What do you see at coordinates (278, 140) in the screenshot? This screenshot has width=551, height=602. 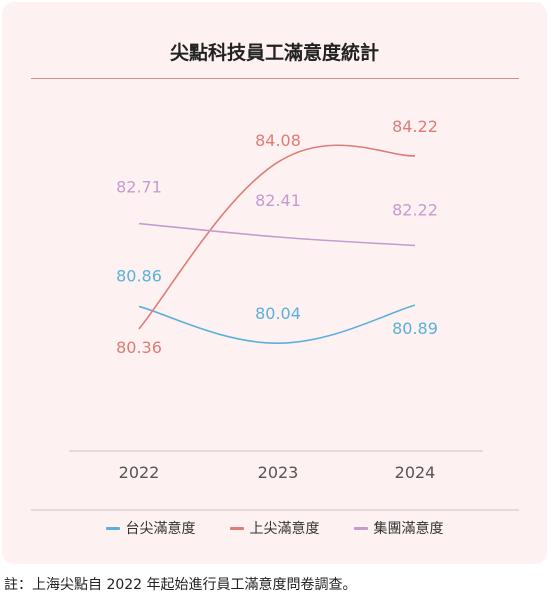 I see `data-label-series-1-point-1: 84.08` at bounding box center [278, 140].